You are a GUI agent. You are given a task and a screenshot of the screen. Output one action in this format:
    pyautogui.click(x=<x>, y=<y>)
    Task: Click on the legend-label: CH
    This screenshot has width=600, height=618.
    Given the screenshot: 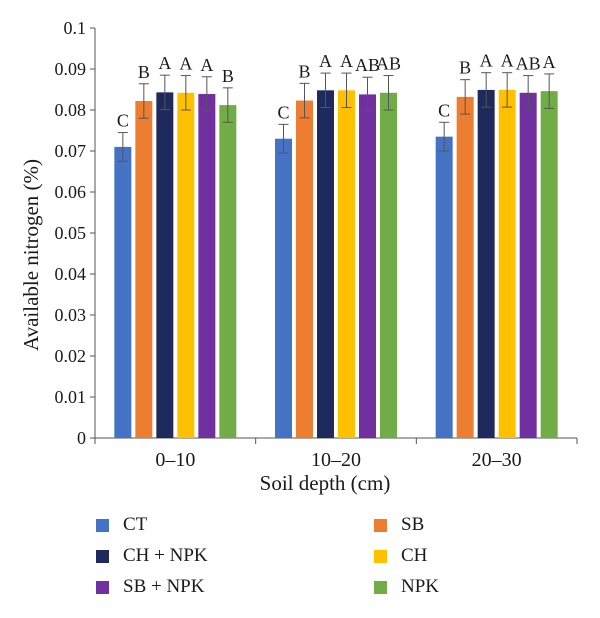 What is the action you would take?
    pyautogui.click(x=414, y=555)
    